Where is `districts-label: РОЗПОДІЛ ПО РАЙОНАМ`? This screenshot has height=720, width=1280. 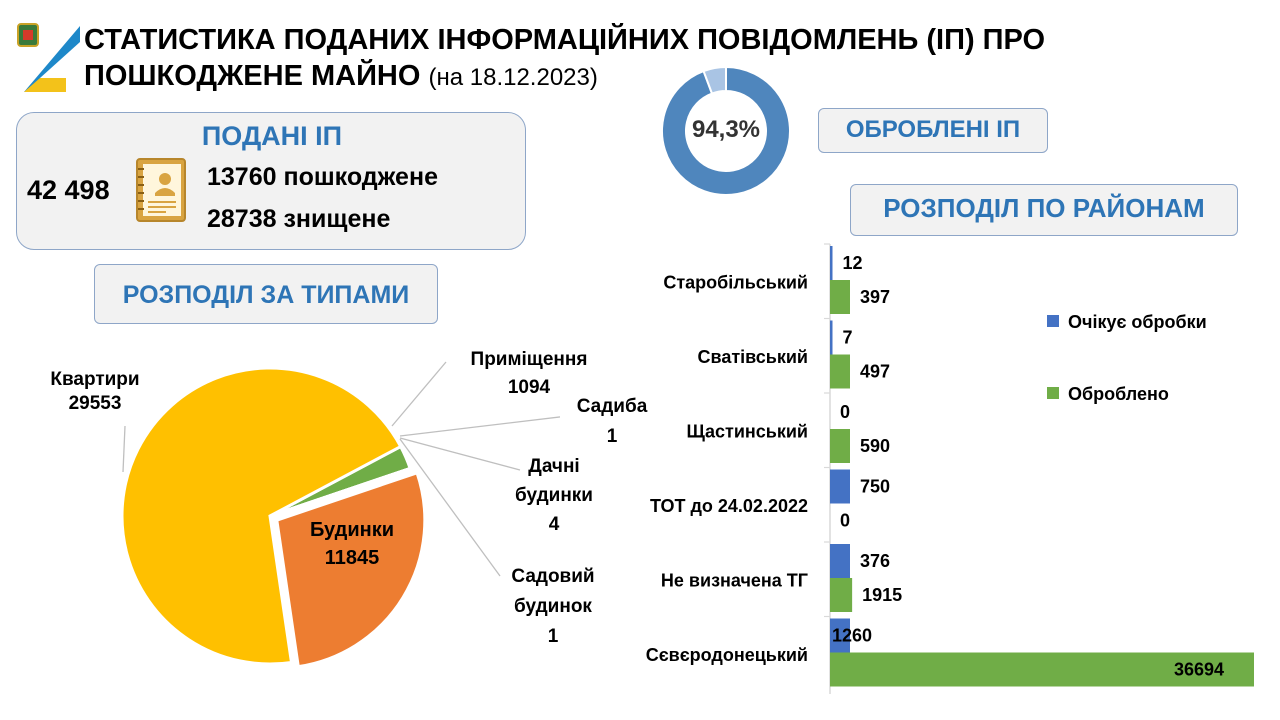 districts-label: РОЗПОДІЛ ПО РАЙОНАМ is located at coordinates (1044, 210).